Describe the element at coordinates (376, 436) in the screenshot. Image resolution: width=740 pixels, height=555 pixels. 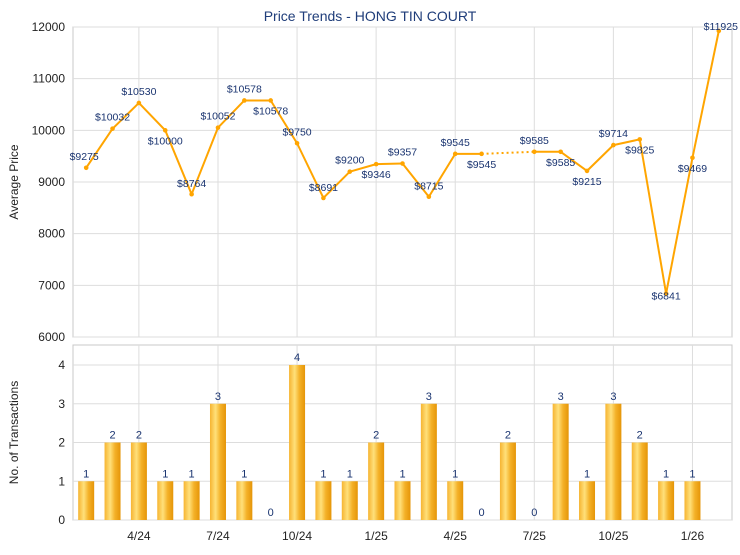
I see `transaction-count-label: 2` at that location.